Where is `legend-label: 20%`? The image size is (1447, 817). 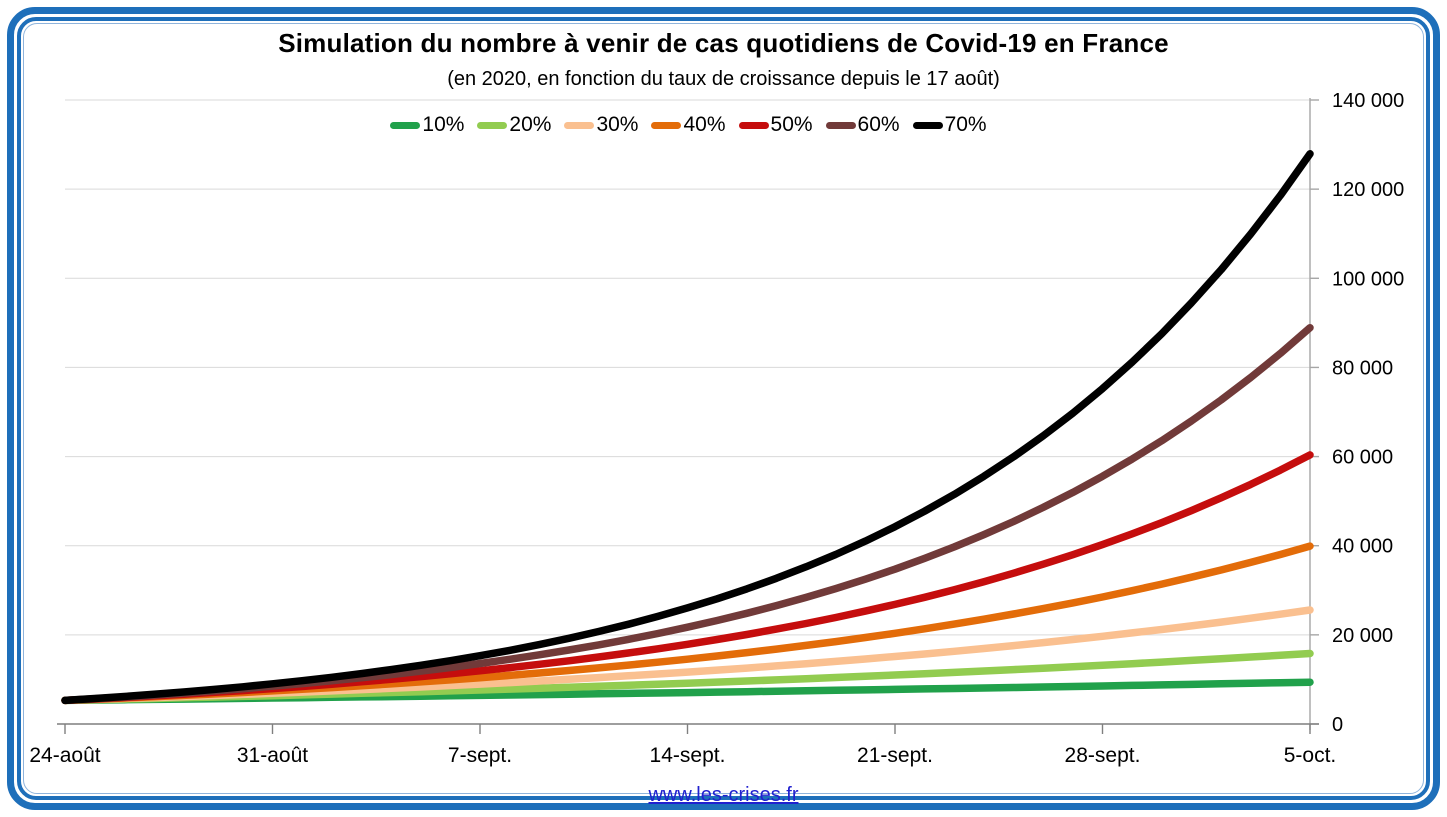 legend-label: 20% is located at coordinates (530, 124).